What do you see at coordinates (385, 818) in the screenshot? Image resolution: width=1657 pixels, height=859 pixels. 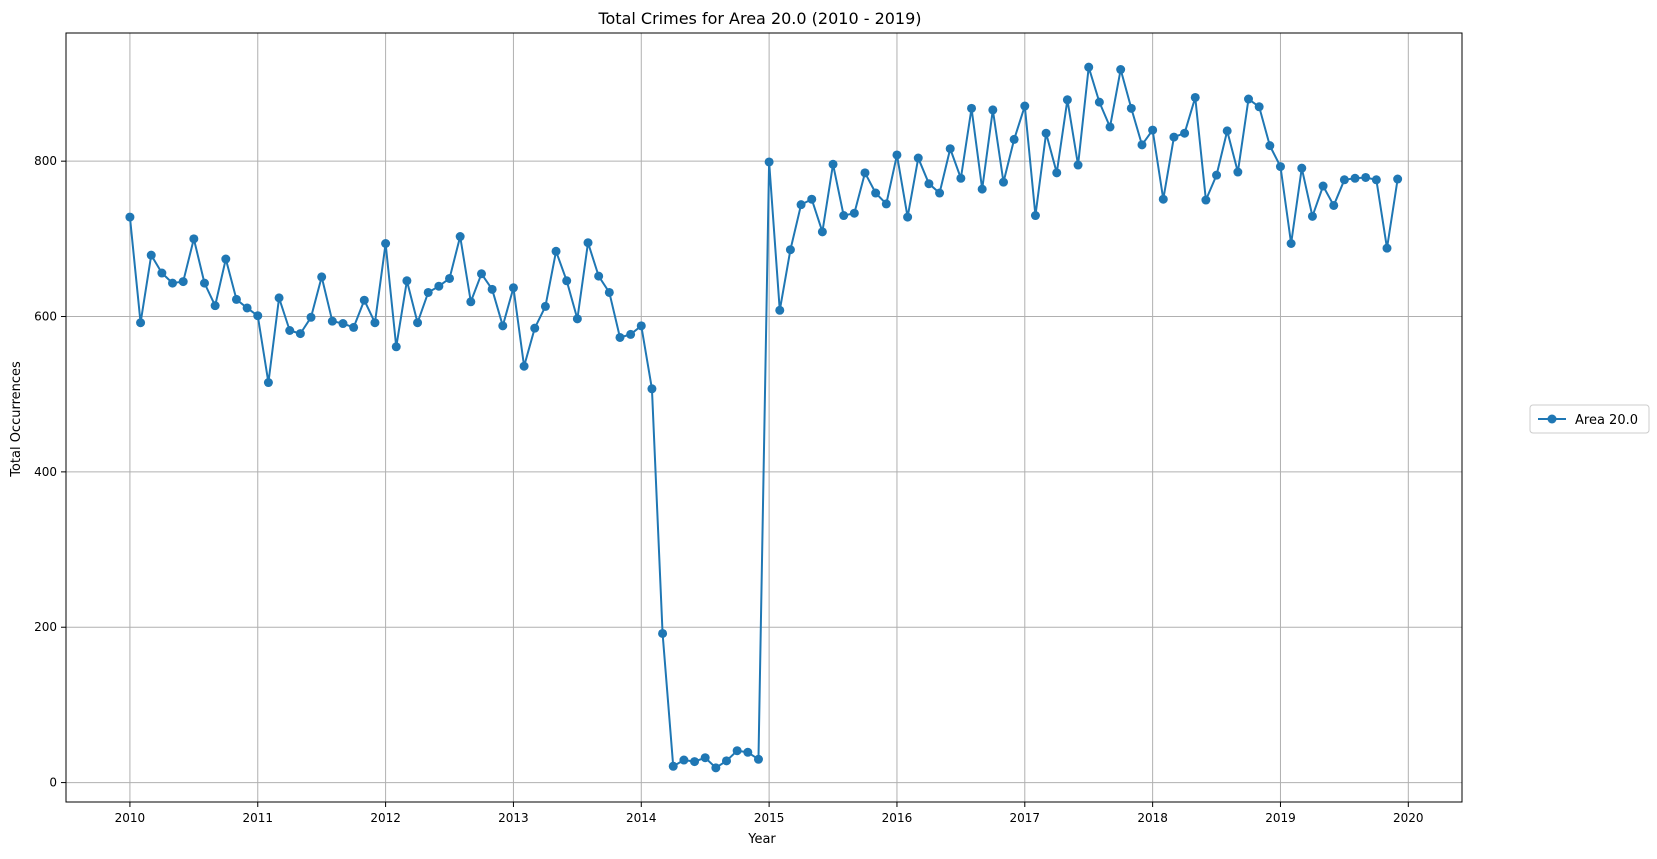 I see `x-tick-label: 2012` at bounding box center [385, 818].